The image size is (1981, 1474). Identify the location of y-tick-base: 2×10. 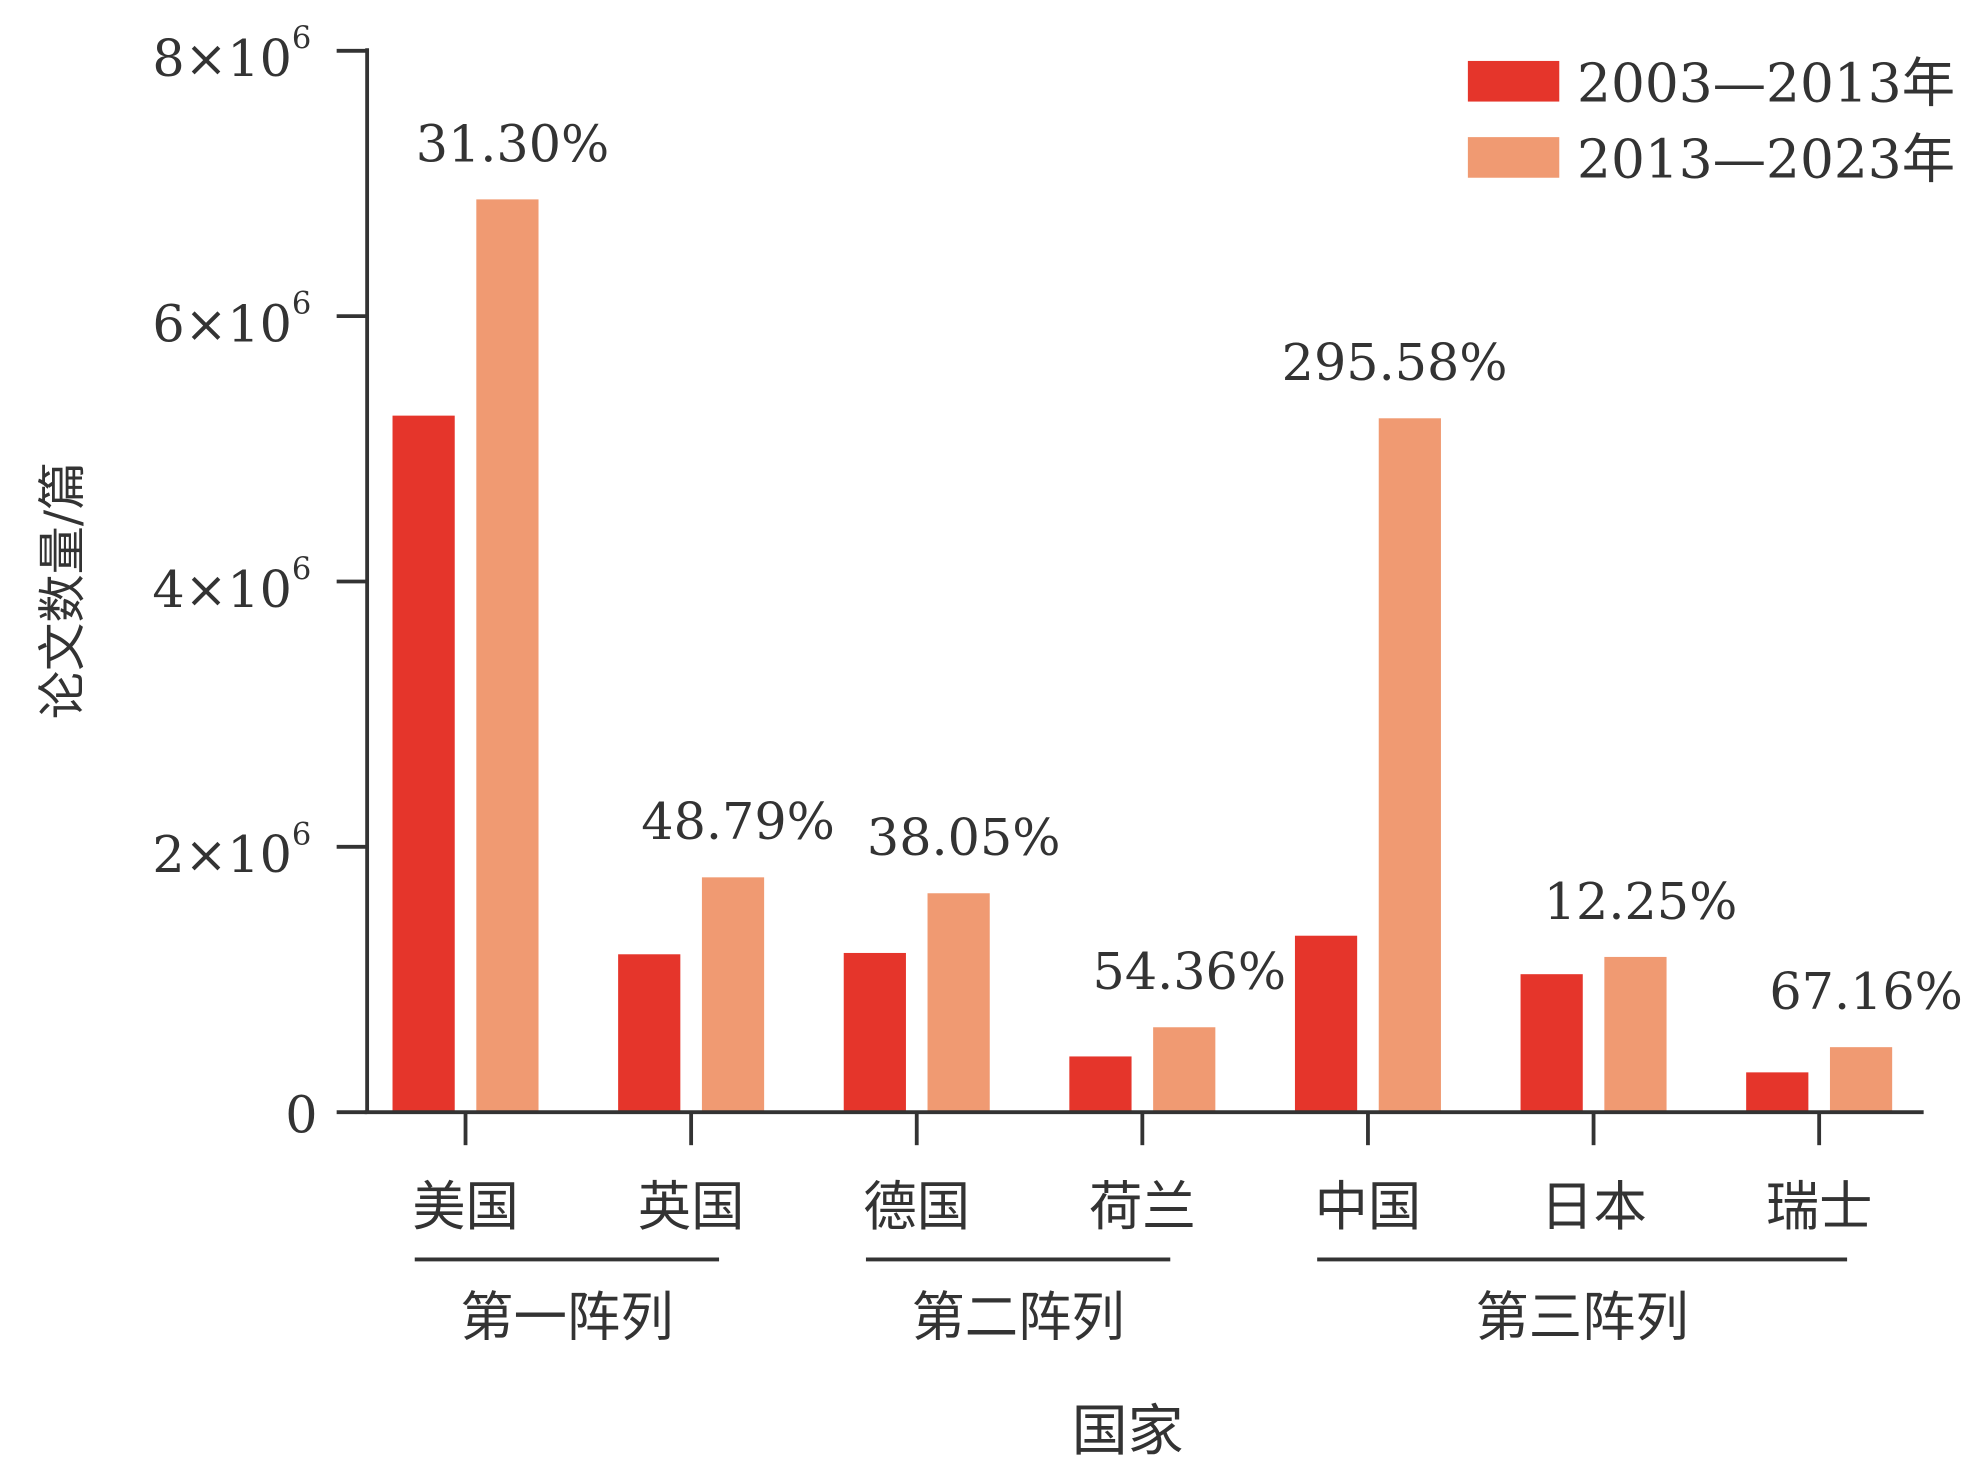
(221, 854).